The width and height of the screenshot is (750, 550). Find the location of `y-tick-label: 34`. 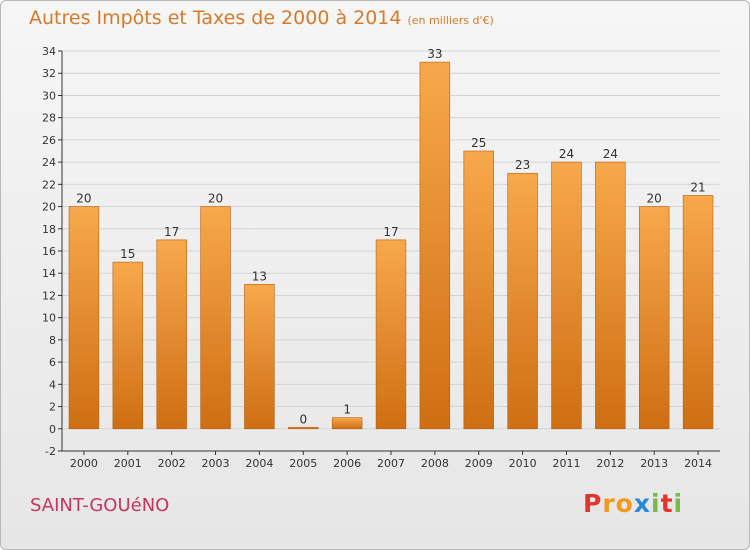

y-tick-label: 34 is located at coordinates (49, 51).